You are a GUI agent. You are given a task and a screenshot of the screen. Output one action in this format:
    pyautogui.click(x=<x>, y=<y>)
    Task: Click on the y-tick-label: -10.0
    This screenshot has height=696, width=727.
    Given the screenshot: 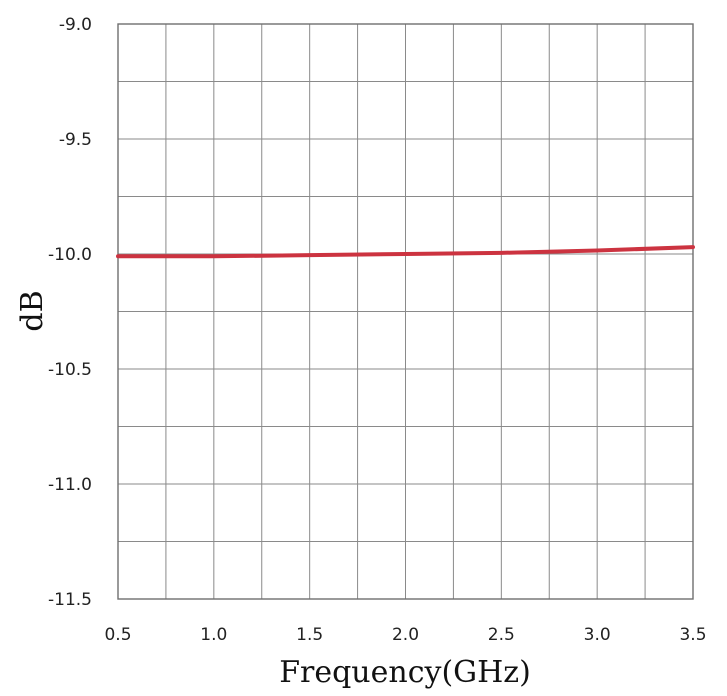 What is the action you would take?
    pyautogui.click(x=70, y=255)
    